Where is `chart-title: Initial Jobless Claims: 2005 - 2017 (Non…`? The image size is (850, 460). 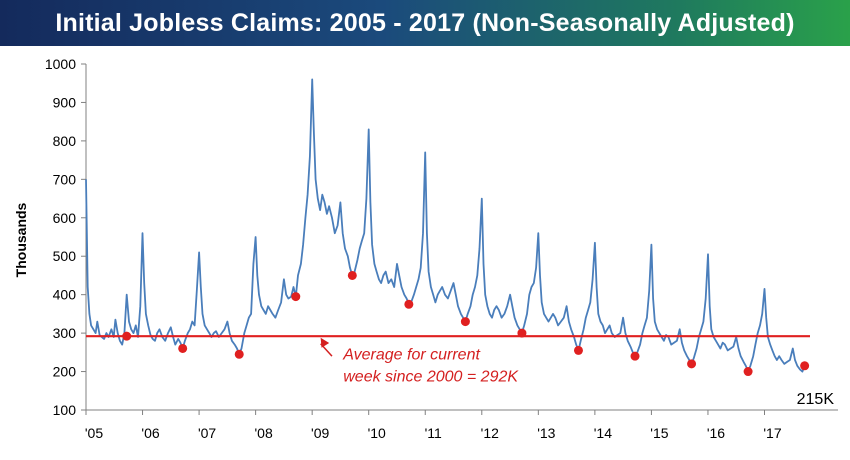 chart-title: Initial Jobless Claims: 2005 - 2017 (Non… is located at coordinates (425, 22).